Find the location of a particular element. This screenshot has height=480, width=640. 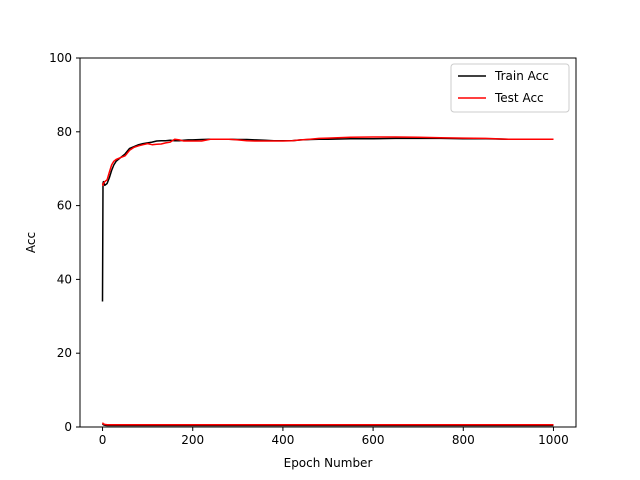

legend-label: Test Acc is located at coordinates (519, 98).